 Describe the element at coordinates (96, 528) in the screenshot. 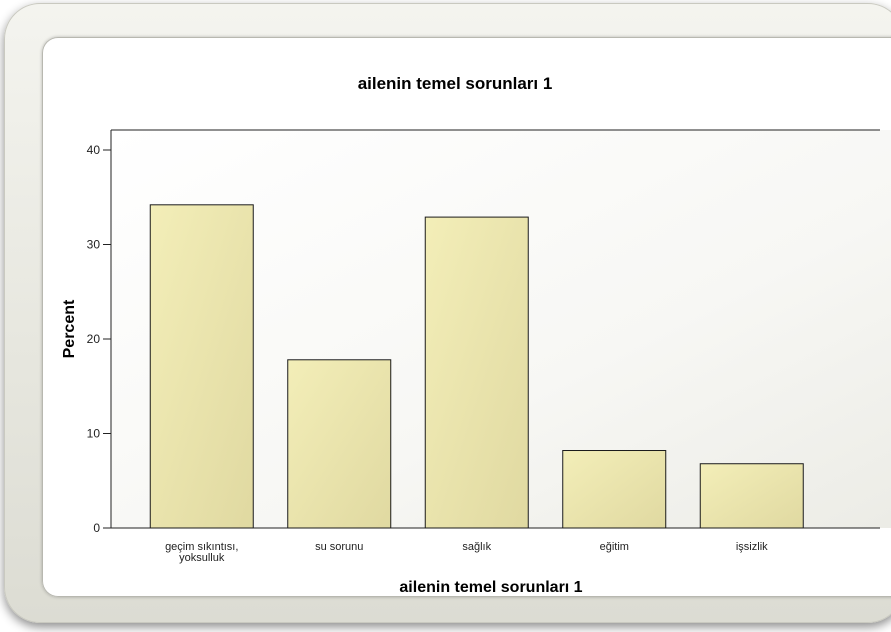

I see `y-tick-label: 0` at that location.